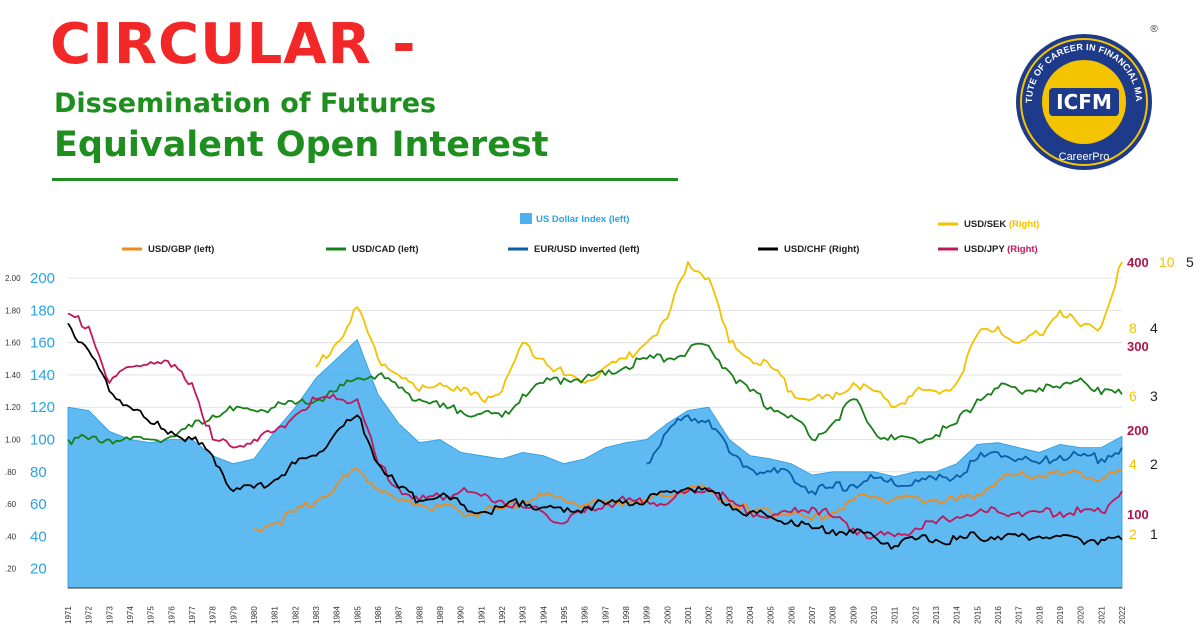 The width and height of the screenshot is (1200, 630). Describe the element at coordinates (399, 615) in the screenshot. I see `x-tick-year: 1987` at that location.